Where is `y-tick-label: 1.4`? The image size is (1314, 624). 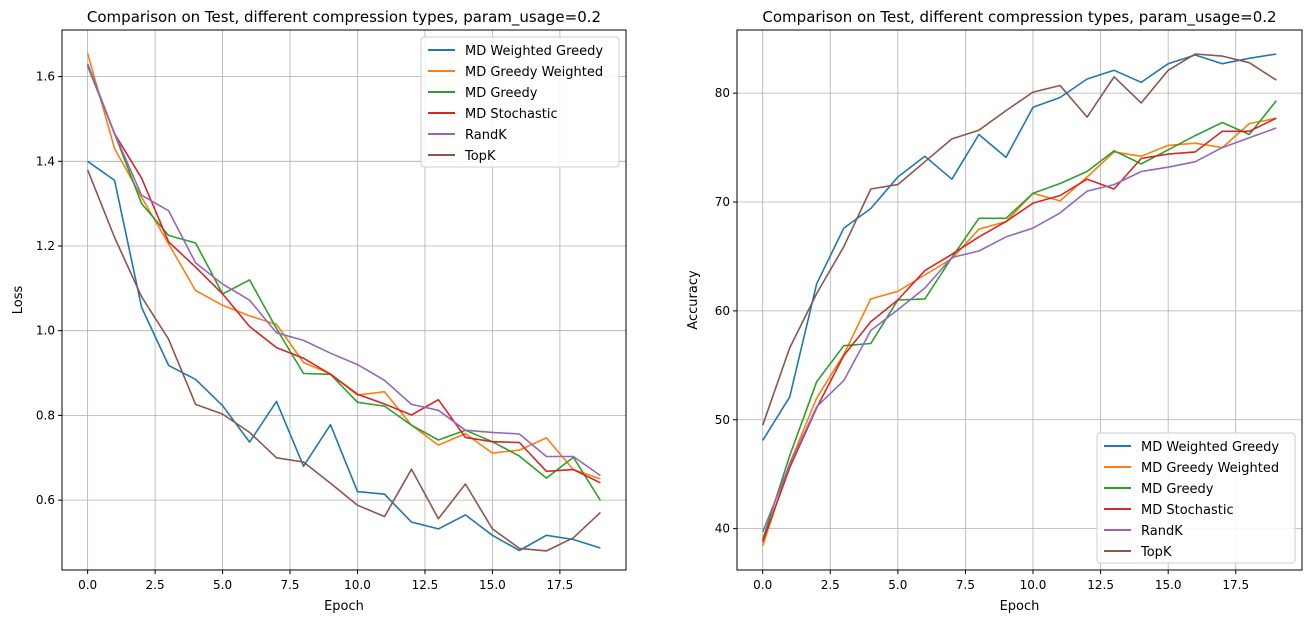 y-tick-label: 1.4 is located at coordinates (45, 161).